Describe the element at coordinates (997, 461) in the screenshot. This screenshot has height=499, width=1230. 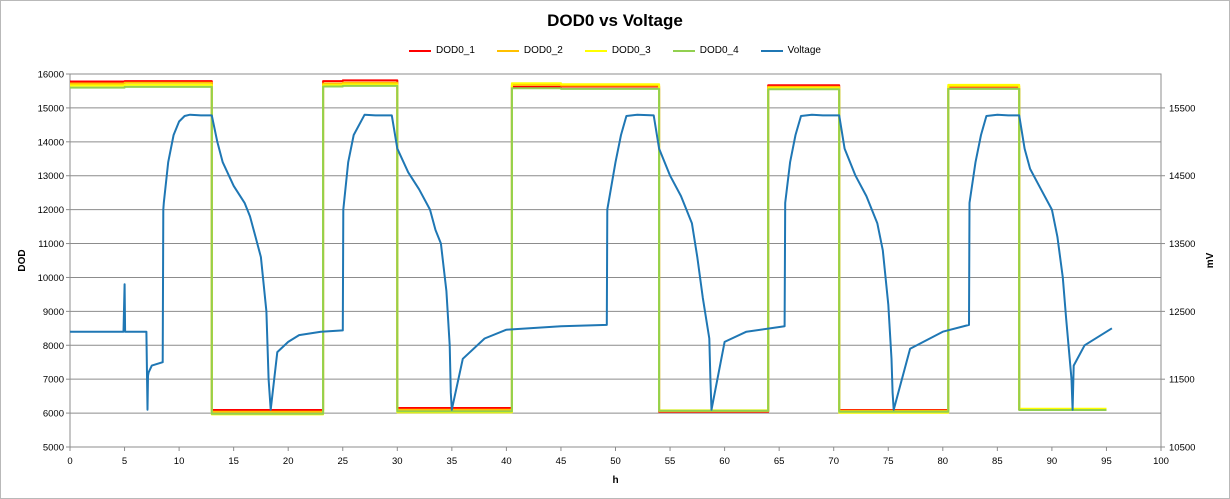
I see `x-tick-label: 85` at that location.